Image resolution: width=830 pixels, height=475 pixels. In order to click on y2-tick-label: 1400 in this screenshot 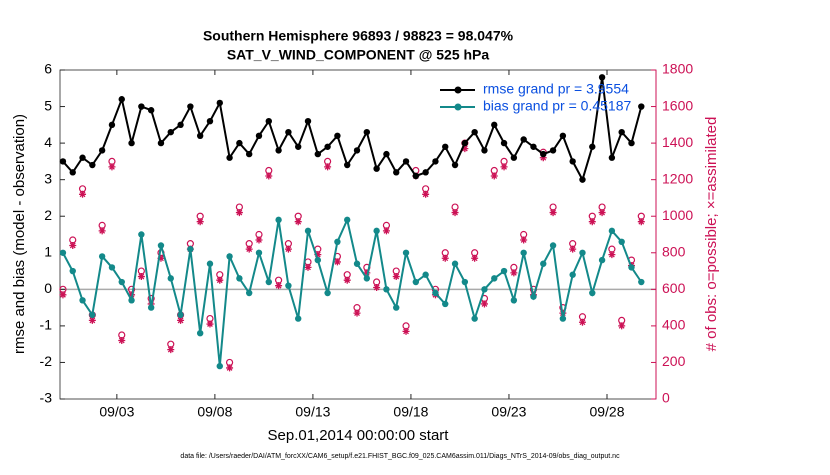, I will do `click(677, 142)`.